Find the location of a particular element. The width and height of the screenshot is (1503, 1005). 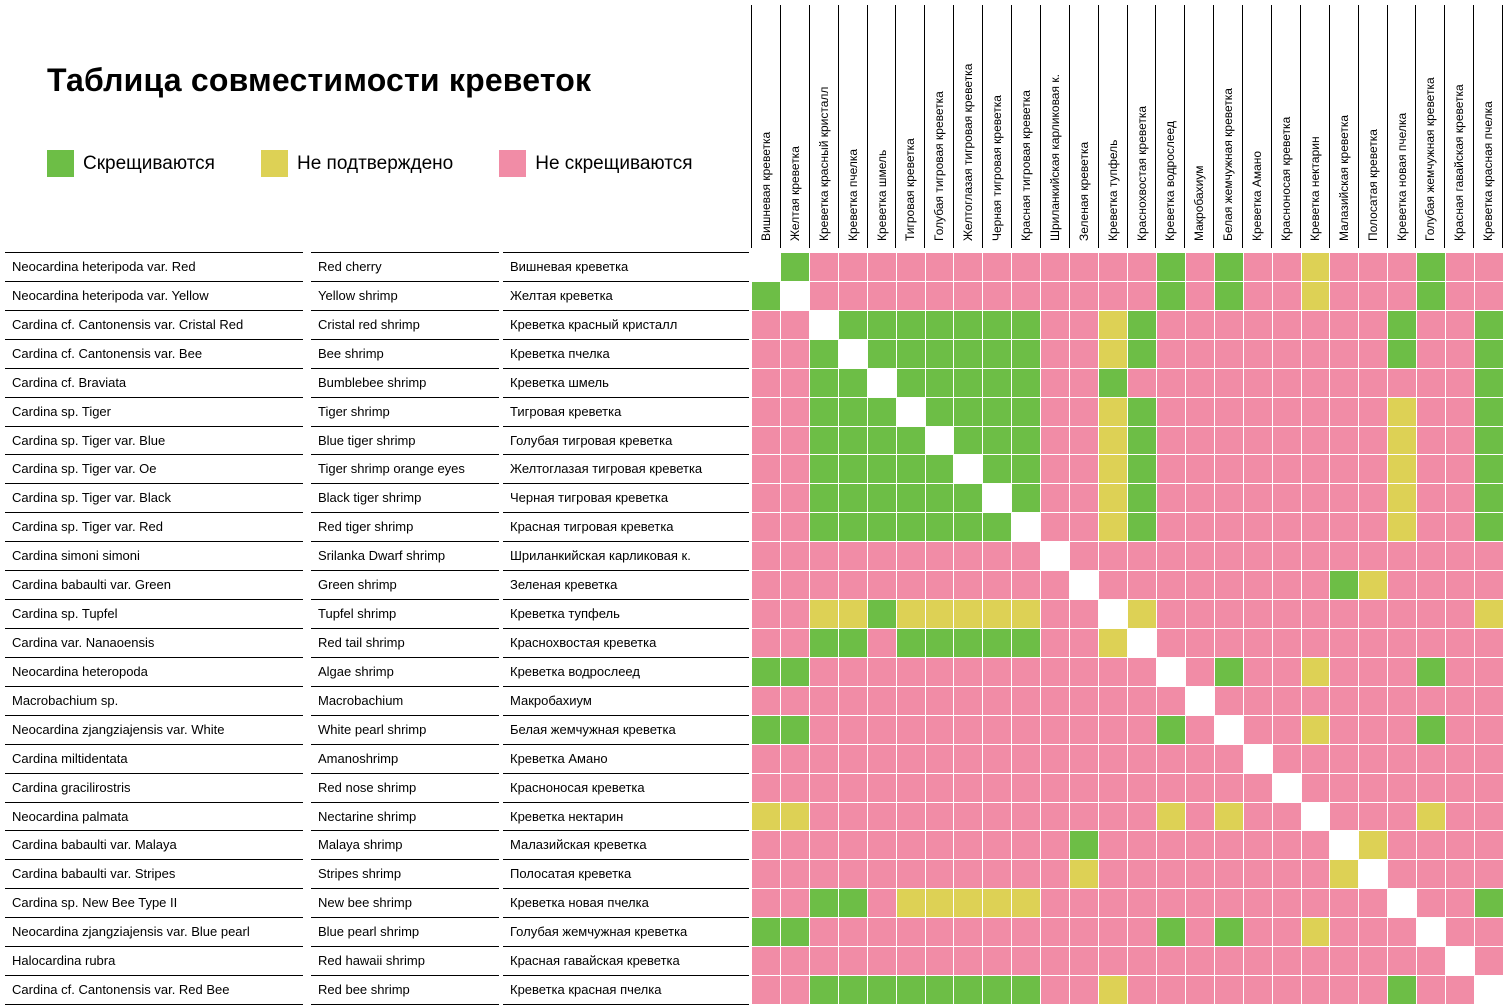

english-name: New bee shrimp is located at coordinates (405, 902).